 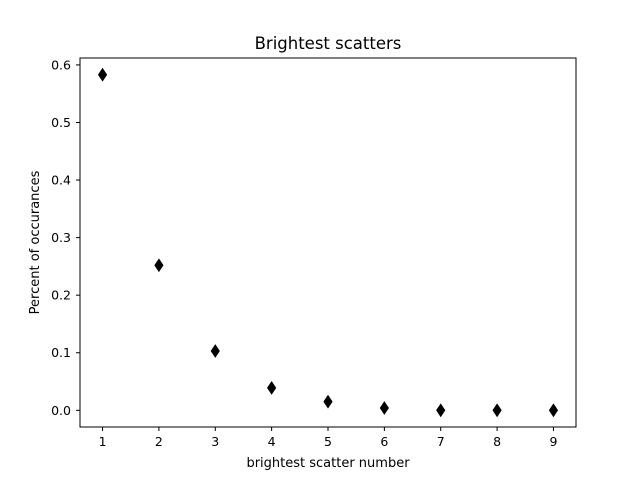 What do you see at coordinates (35, 242) in the screenshot?
I see `y-axis-label: Percent of occurances` at bounding box center [35, 242].